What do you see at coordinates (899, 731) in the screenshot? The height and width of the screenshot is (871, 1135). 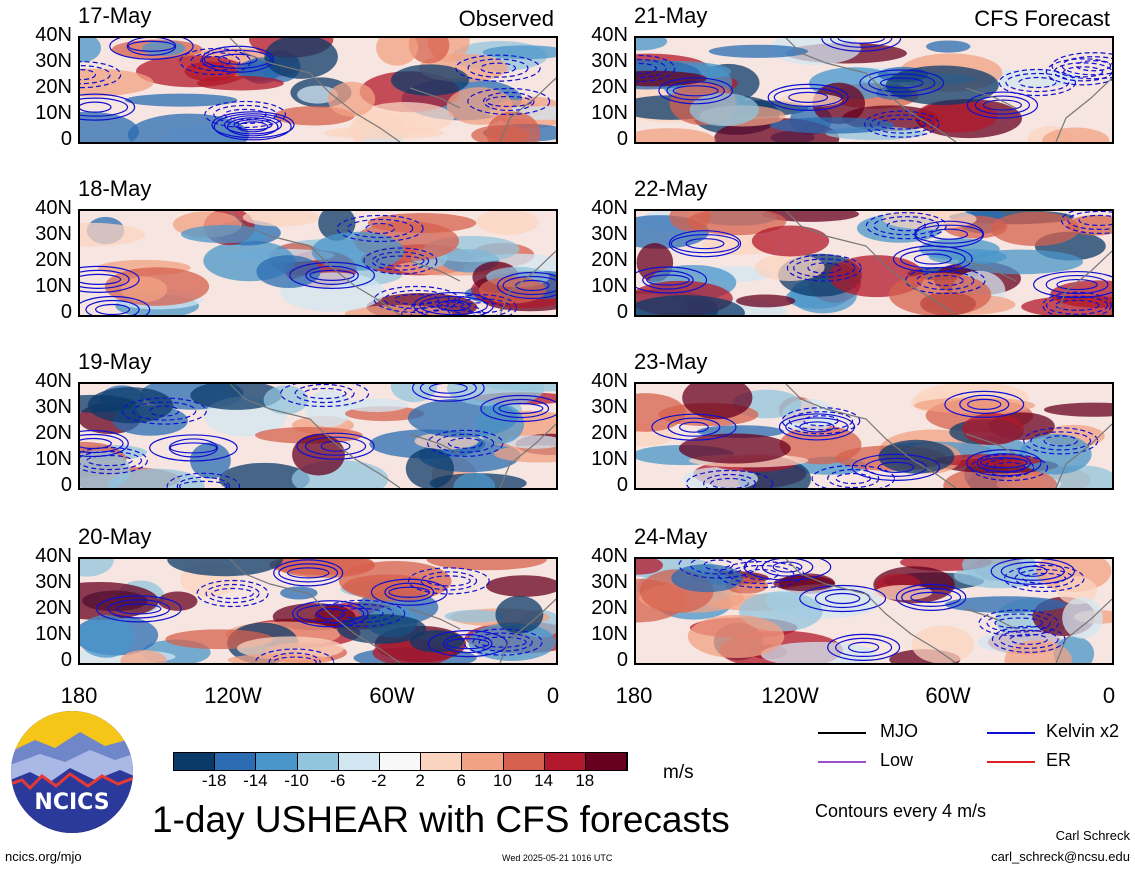 I see `legend-label-mjo: MJO` at bounding box center [899, 731].